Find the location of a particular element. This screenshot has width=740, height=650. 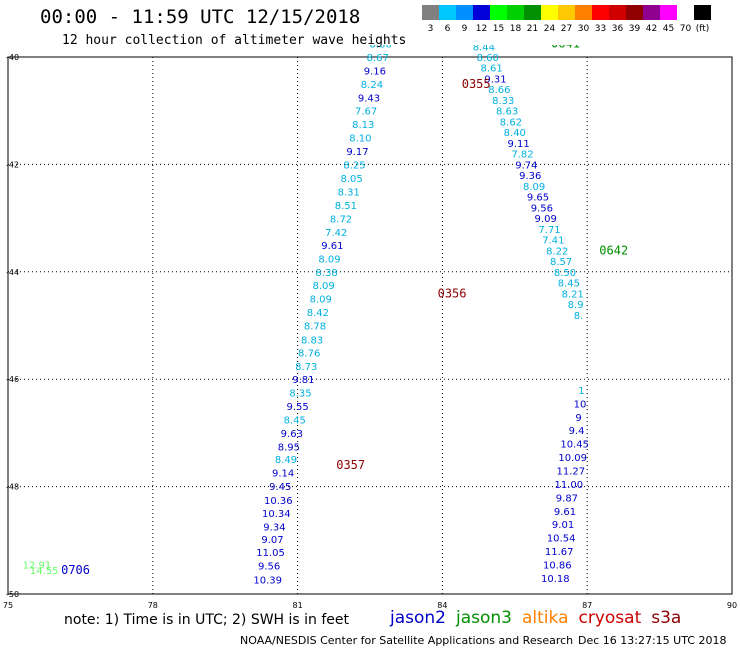

swh-value: 9.11 is located at coordinates (519, 144).